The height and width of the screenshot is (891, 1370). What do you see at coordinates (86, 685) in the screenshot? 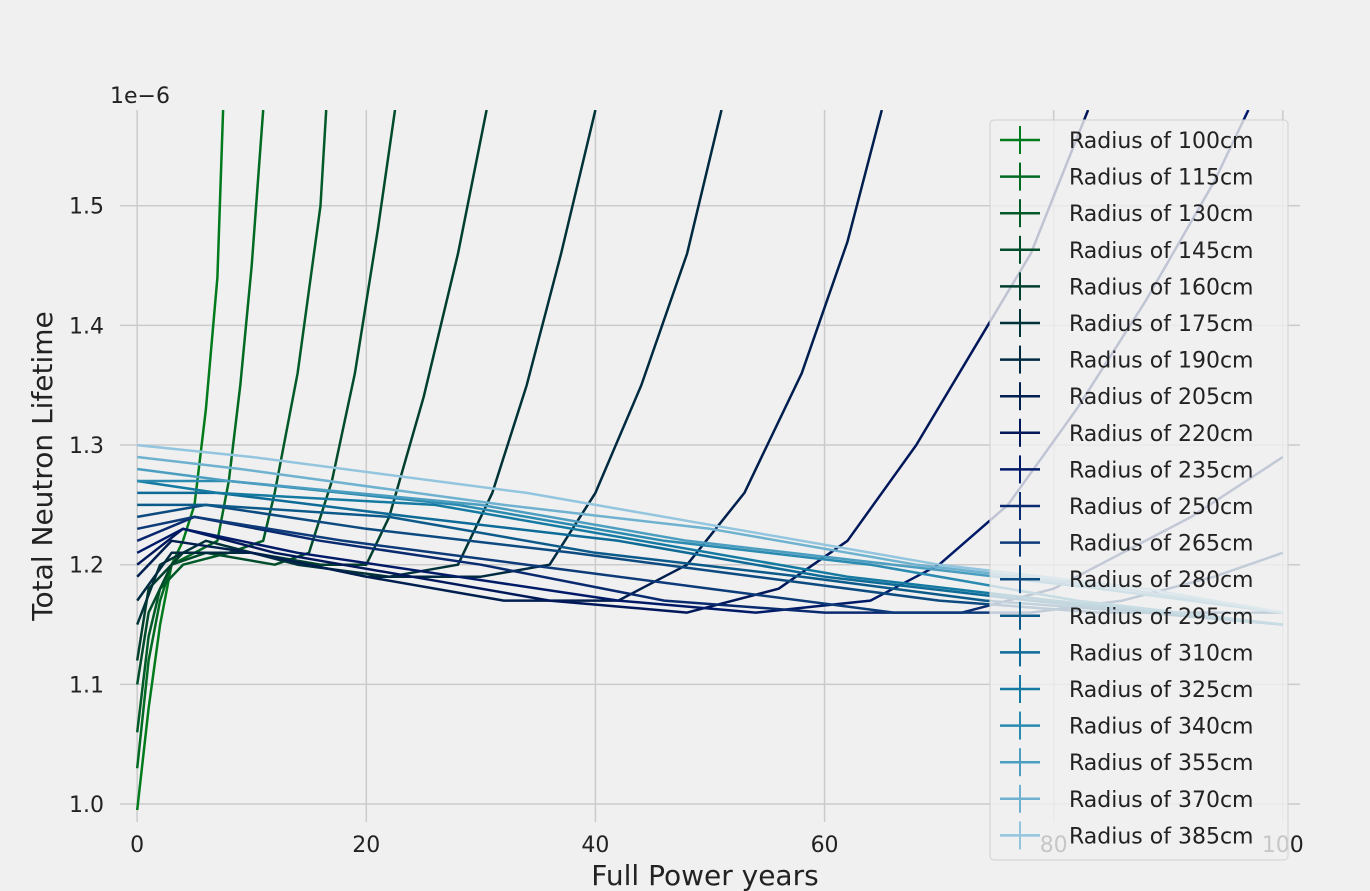
I see `y-tick-label-1: 1.1` at bounding box center [86, 685].